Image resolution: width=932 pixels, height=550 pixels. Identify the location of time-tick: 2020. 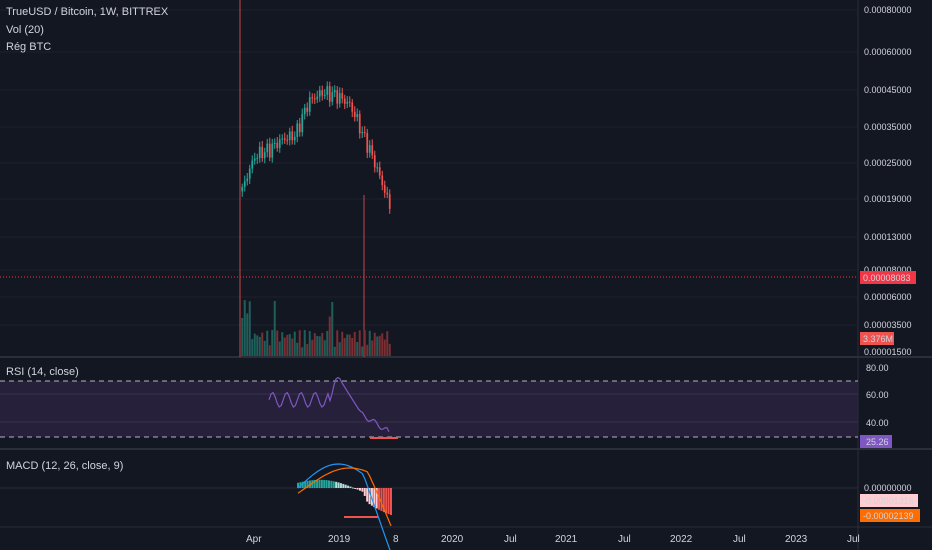
(452, 539).